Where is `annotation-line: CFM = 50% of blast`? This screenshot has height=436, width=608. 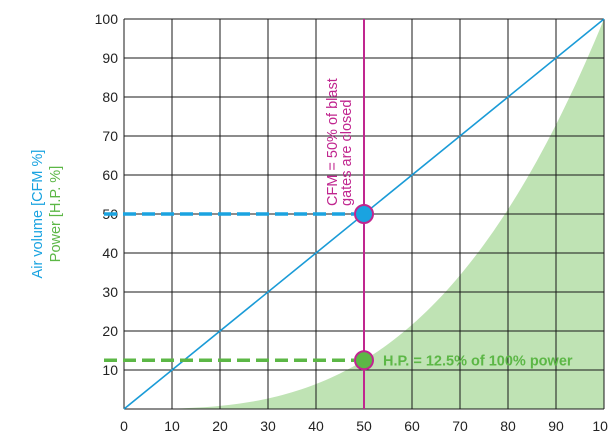 annotation-line: CFM = 50% of blast is located at coordinates (333, 142).